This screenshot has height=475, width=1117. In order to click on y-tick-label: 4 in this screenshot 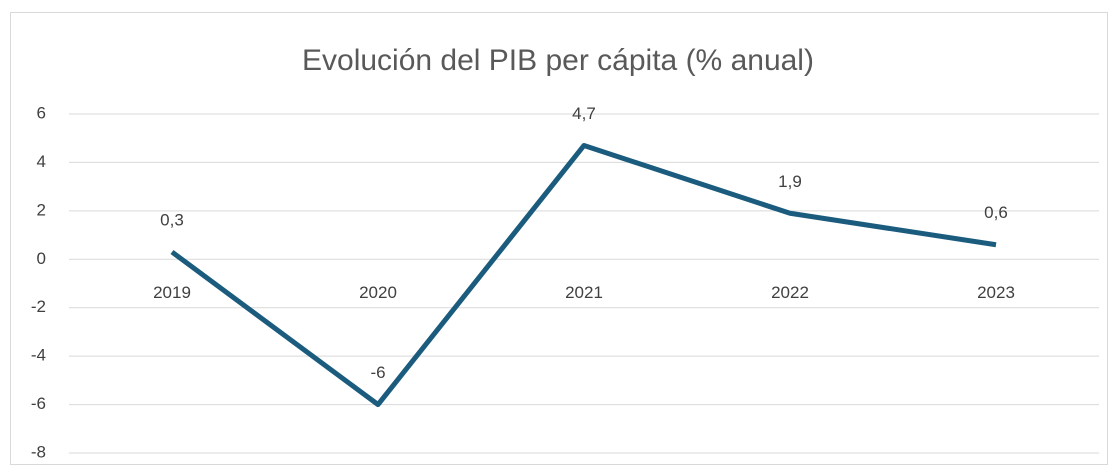, I will do `click(41, 161)`.